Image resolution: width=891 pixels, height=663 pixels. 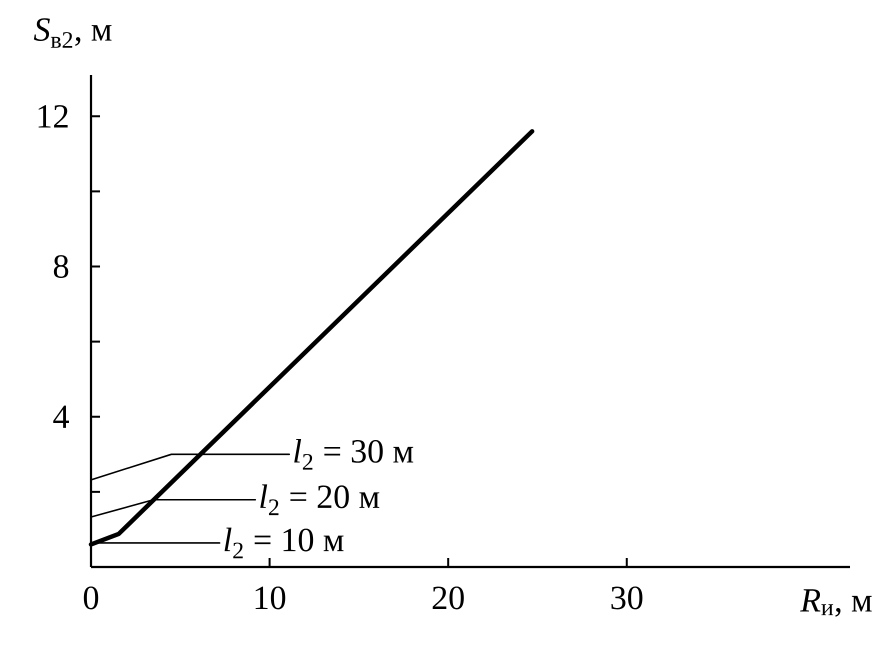 I want to click on y-tick-label: 4, so click(x=61, y=417).